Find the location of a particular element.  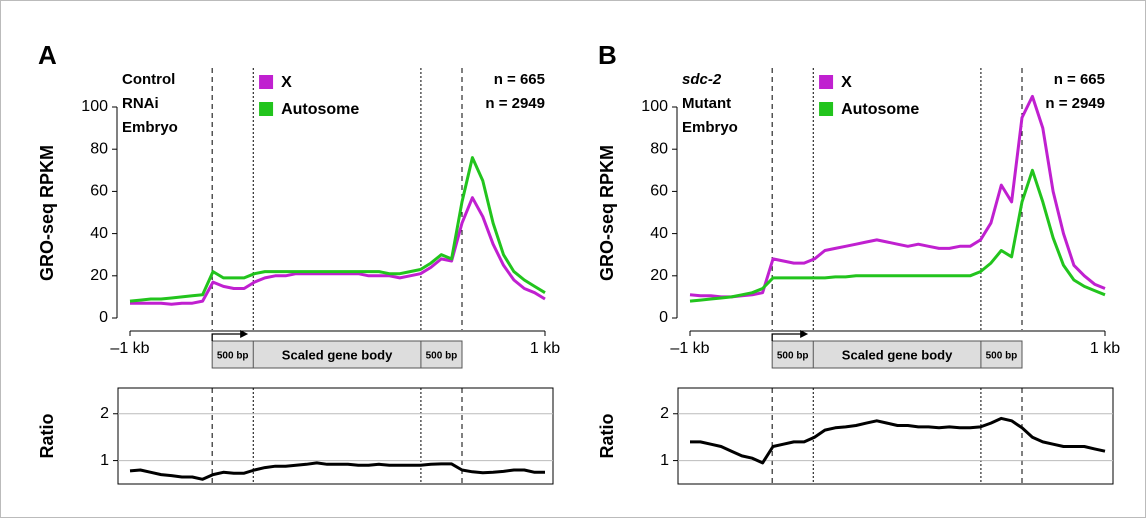

condition-label: sdc-2 is located at coordinates (702, 79).